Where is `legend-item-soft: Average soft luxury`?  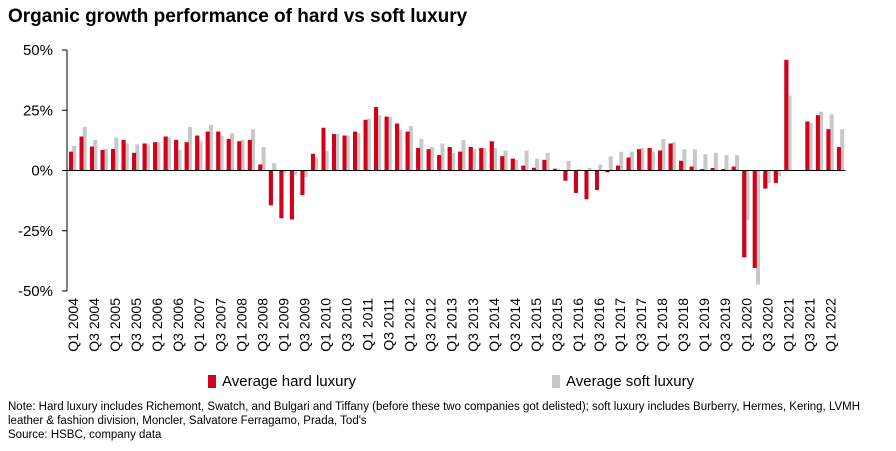 legend-item-soft: Average soft luxury is located at coordinates (623, 381).